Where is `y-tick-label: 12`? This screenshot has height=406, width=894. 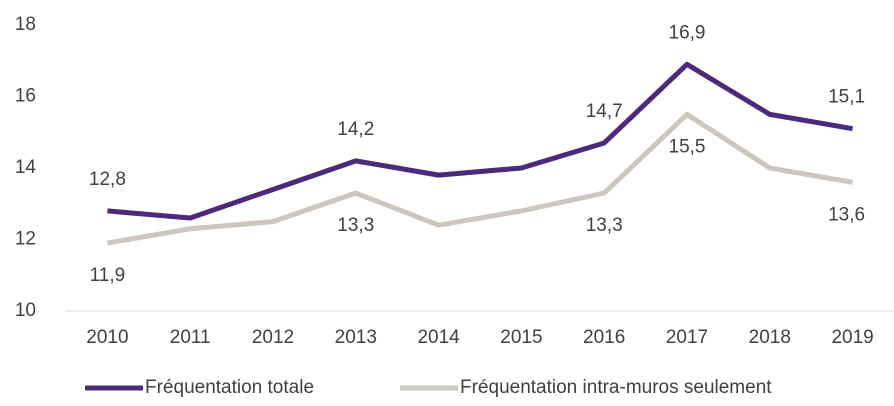
y-tick-label: 12 is located at coordinates (25, 239).